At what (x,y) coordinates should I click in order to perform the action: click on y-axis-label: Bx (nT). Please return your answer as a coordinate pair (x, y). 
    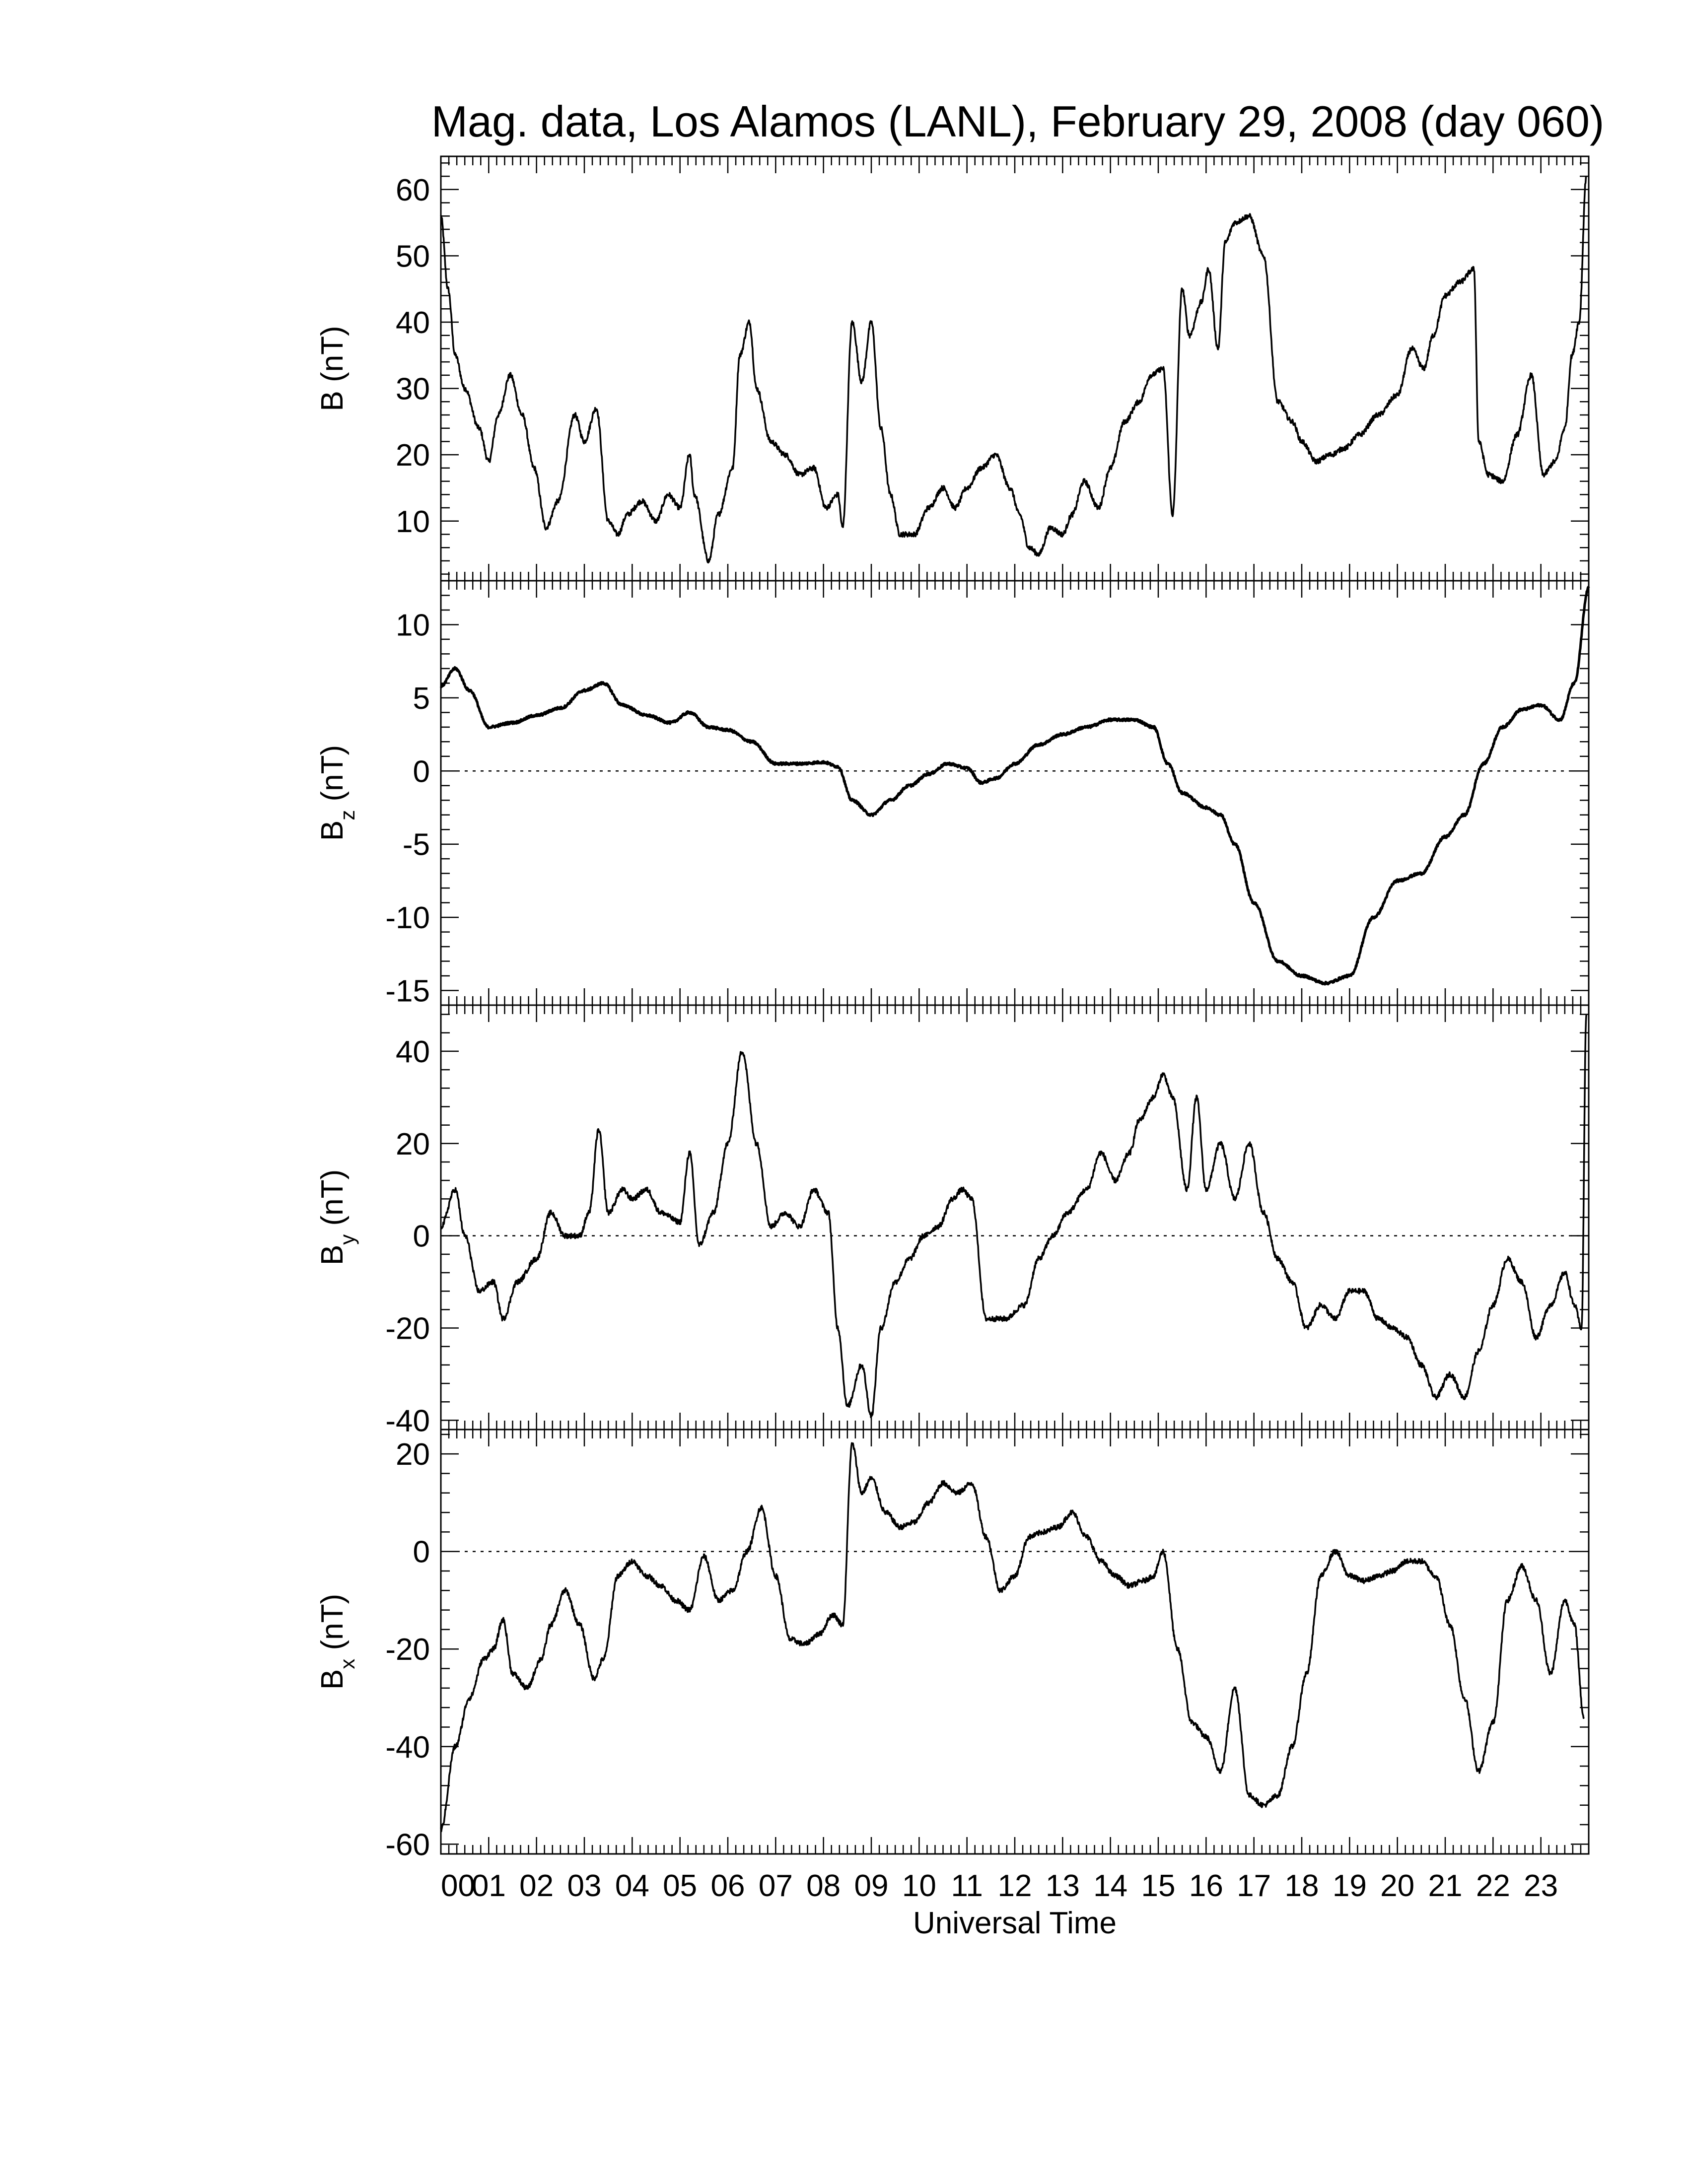
    Looking at the image, I should click on (337, 1642).